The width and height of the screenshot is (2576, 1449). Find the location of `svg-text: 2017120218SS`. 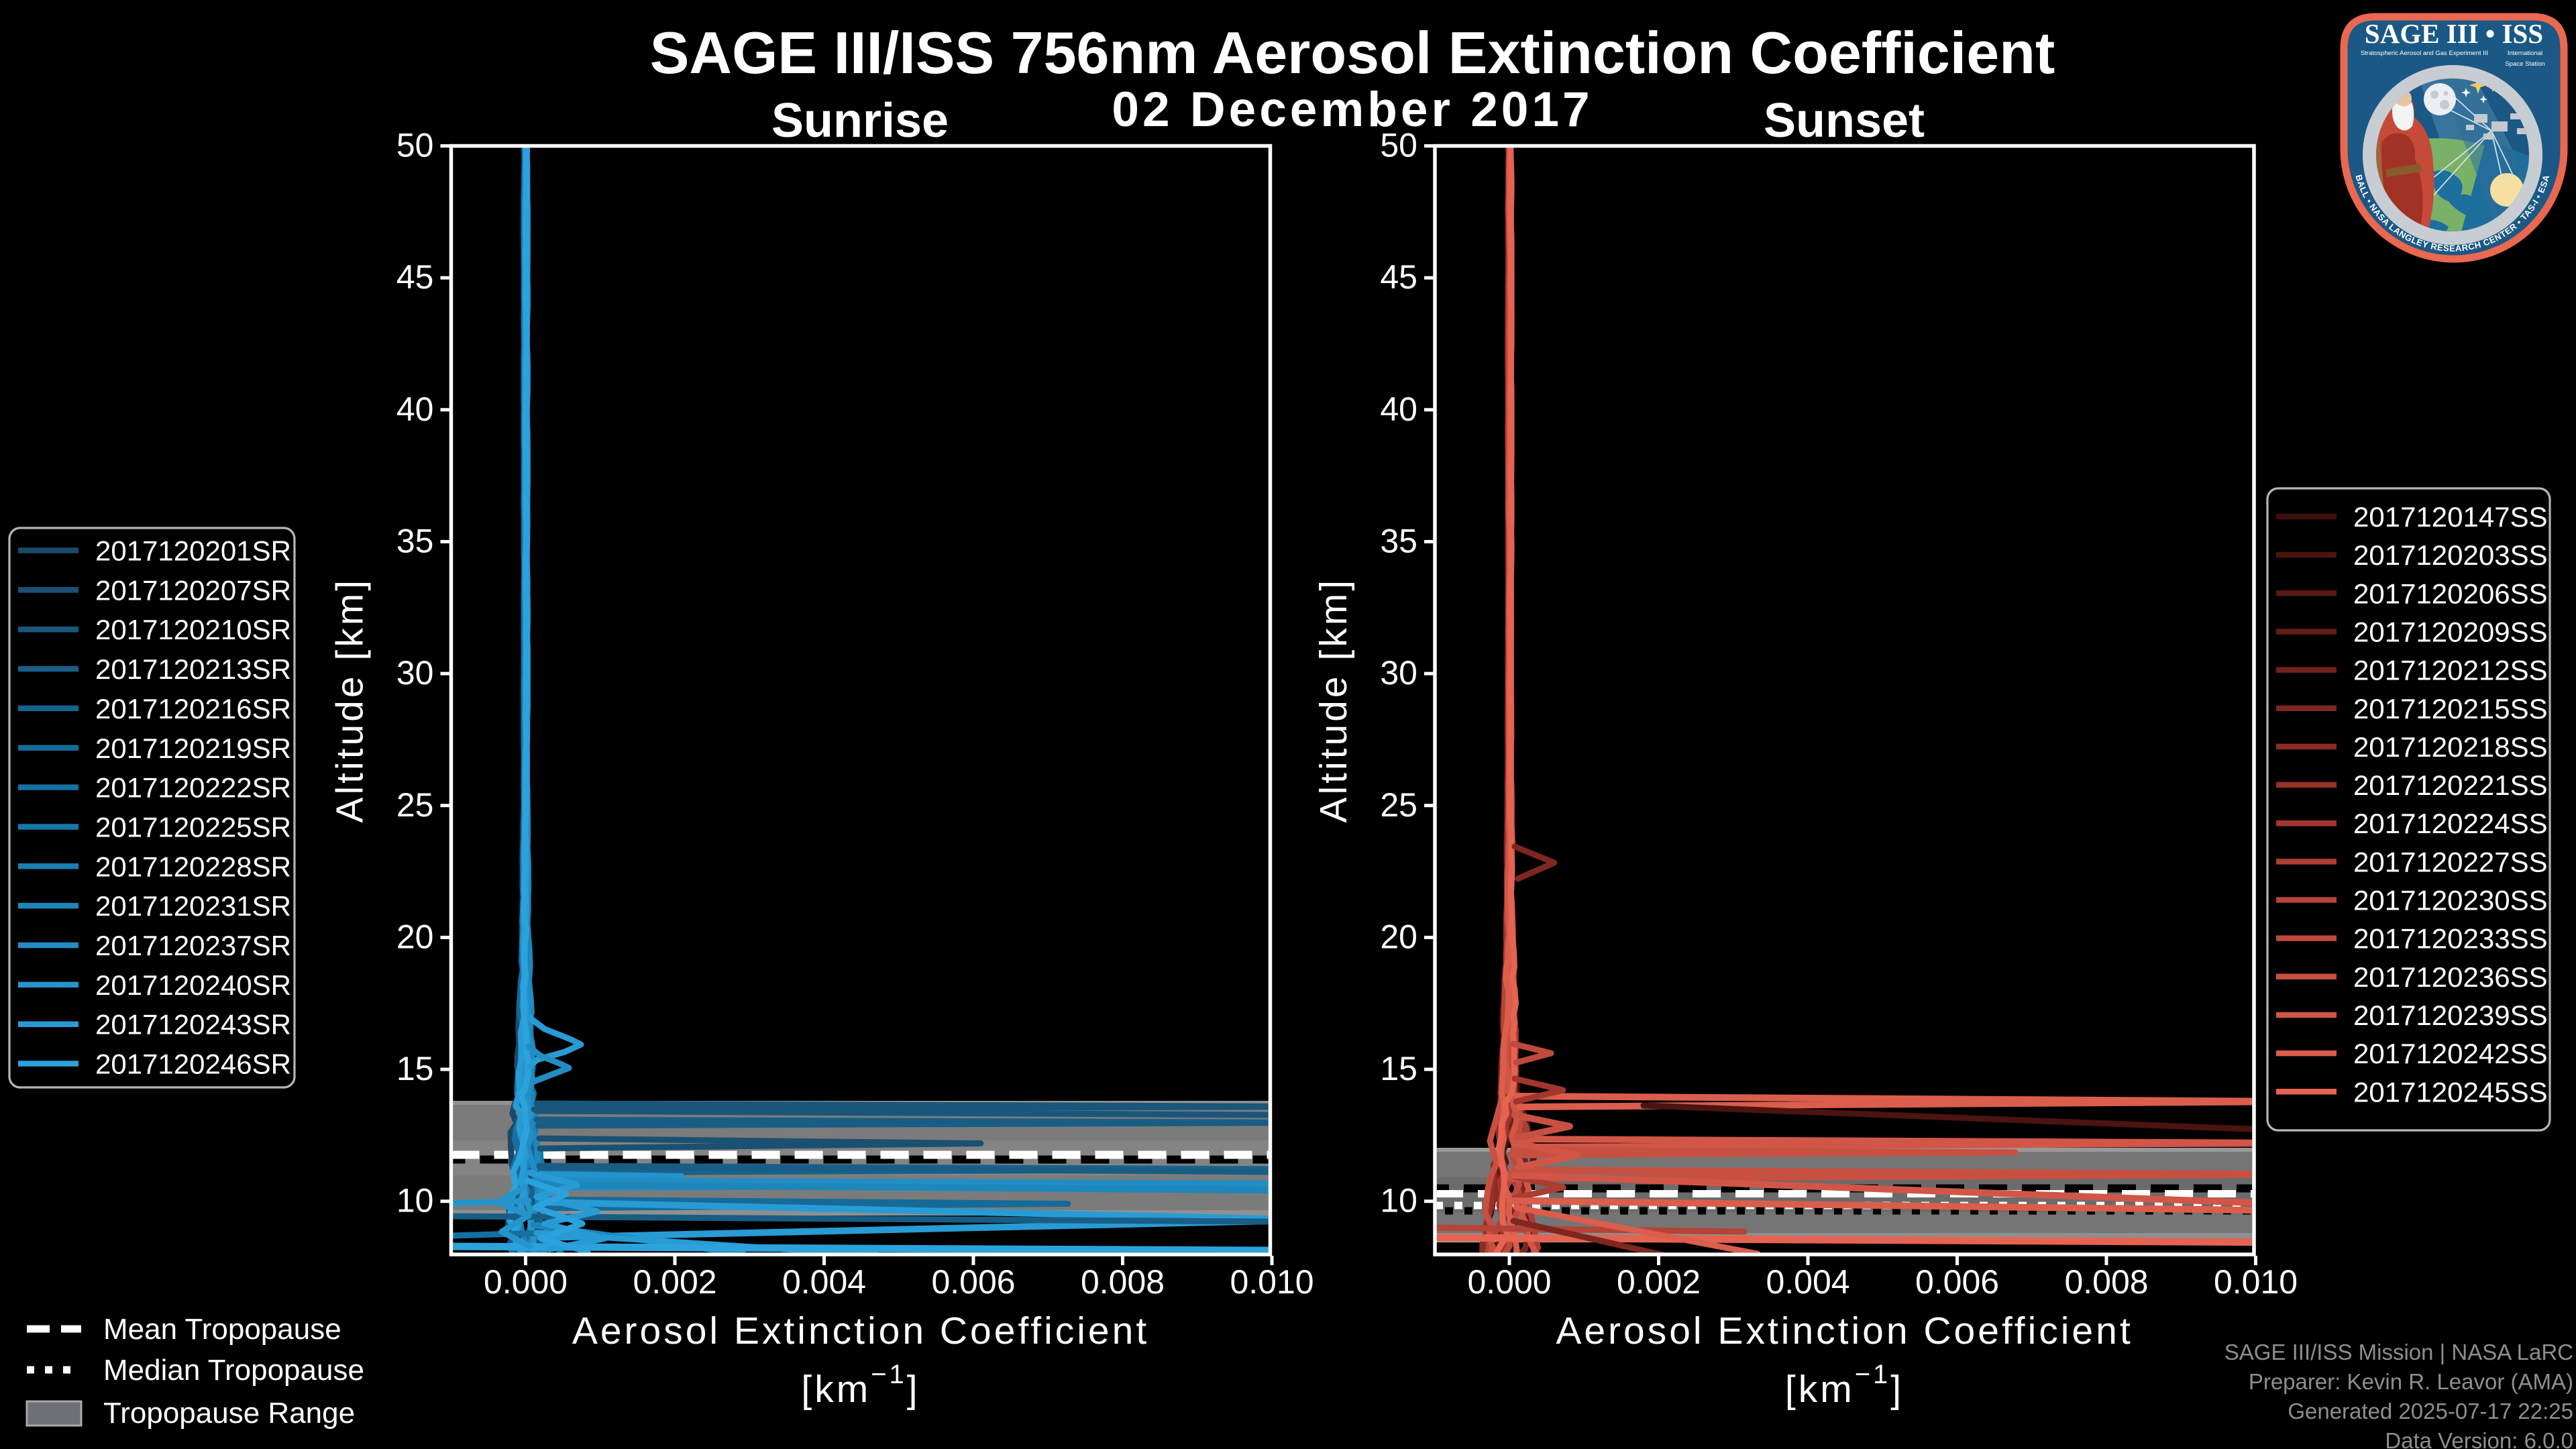

svg-text: 2017120218SS is located at coordinates (2450, 747).